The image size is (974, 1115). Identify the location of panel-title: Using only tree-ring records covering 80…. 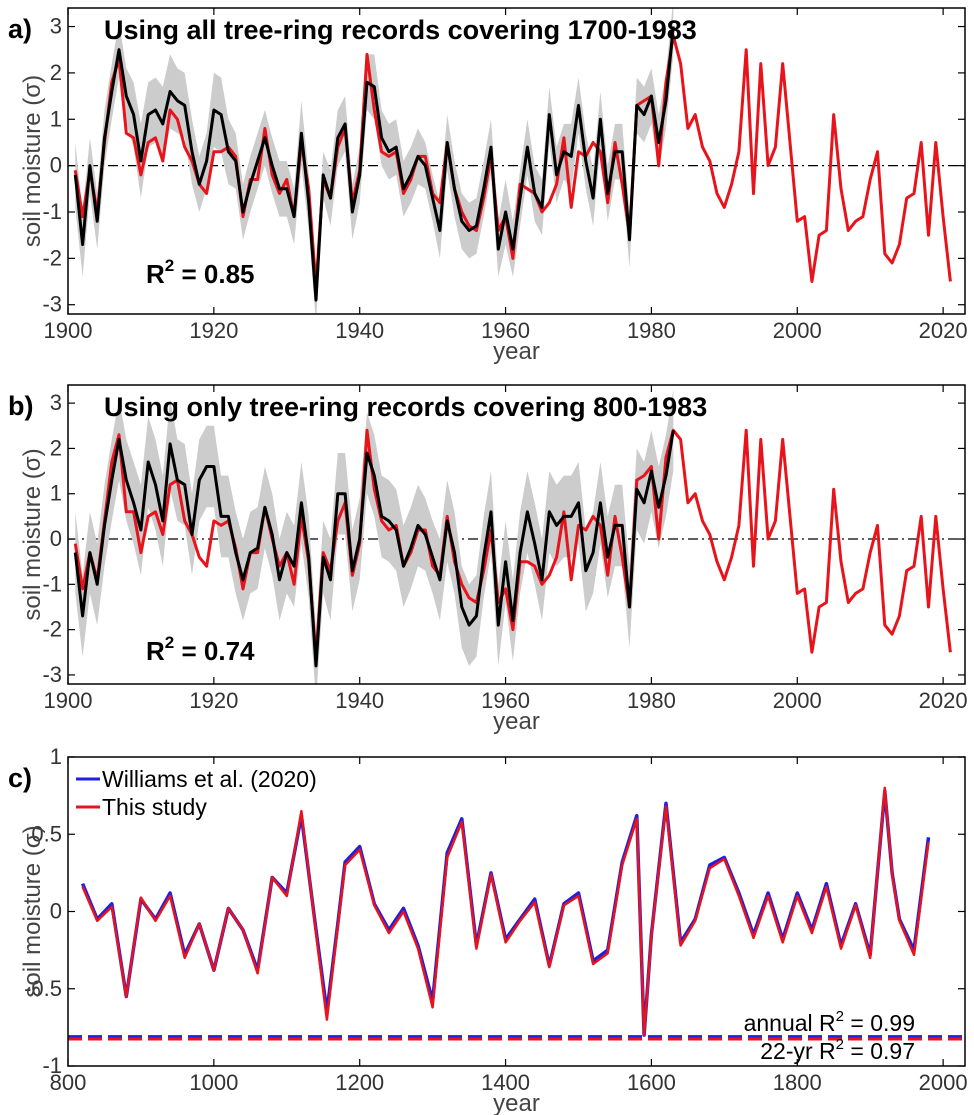
(405, 407).